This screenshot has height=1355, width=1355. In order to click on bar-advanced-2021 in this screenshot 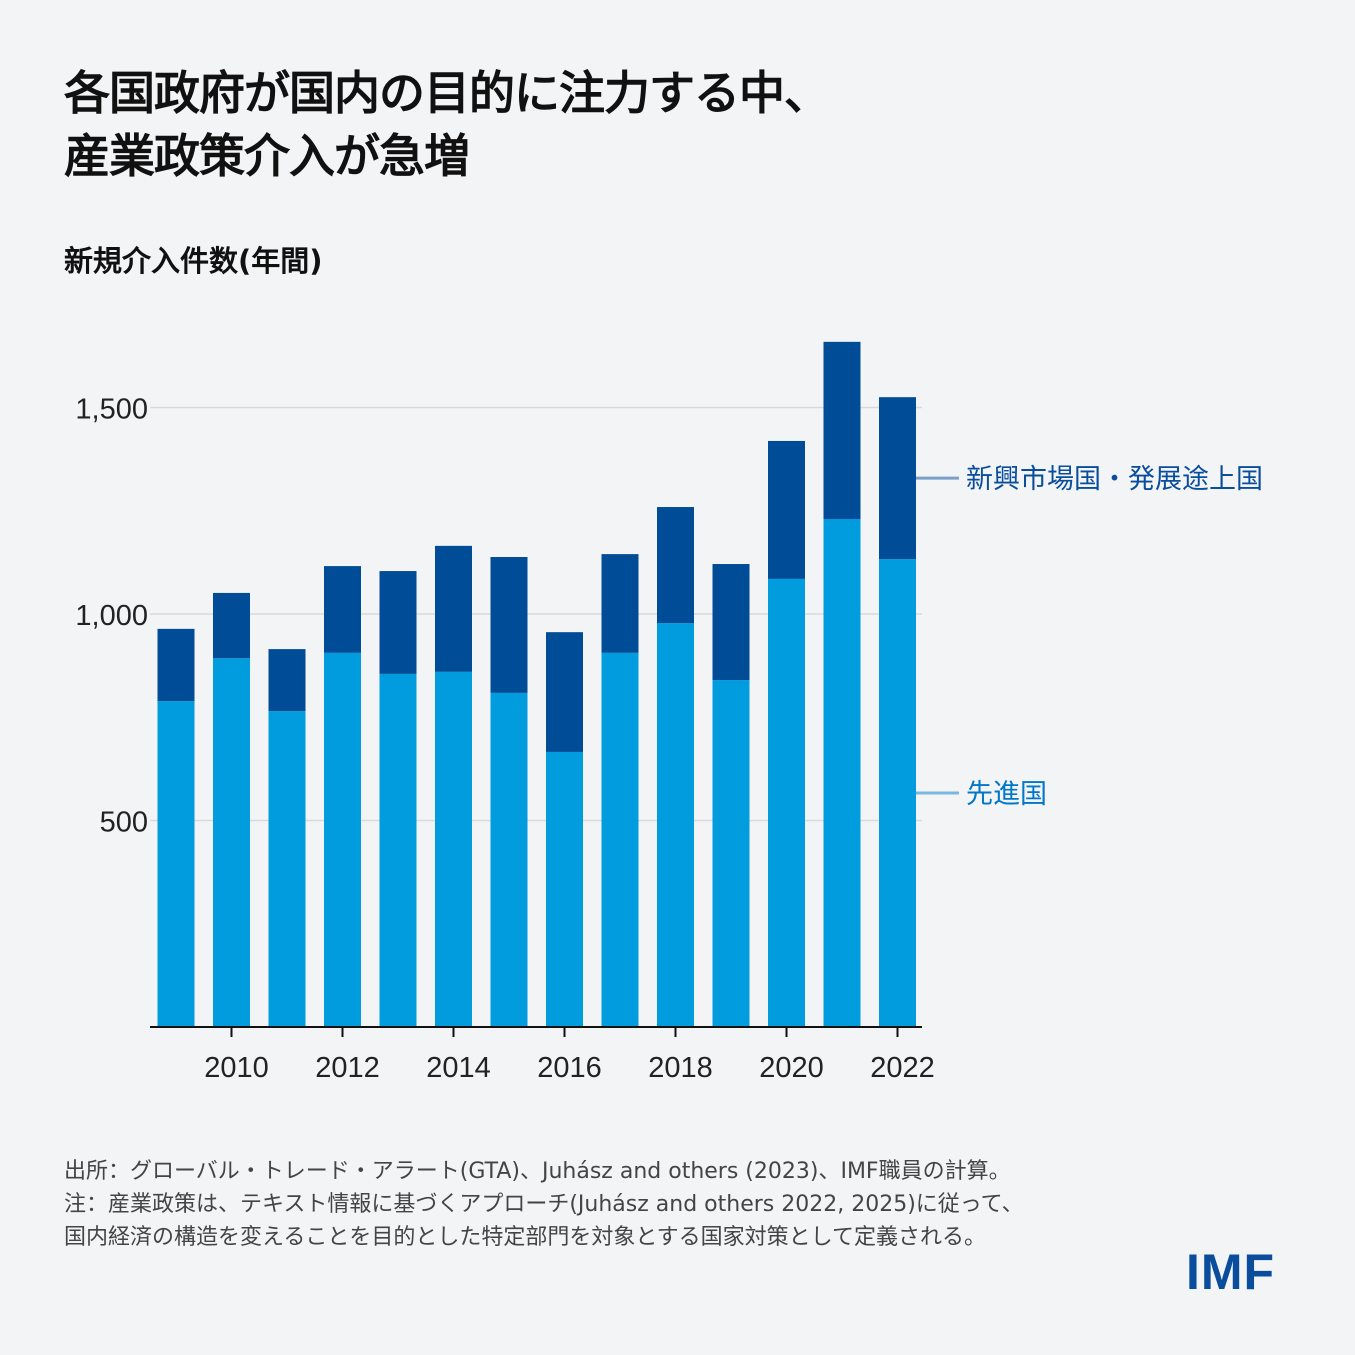, I will do `click(842, 773)`.